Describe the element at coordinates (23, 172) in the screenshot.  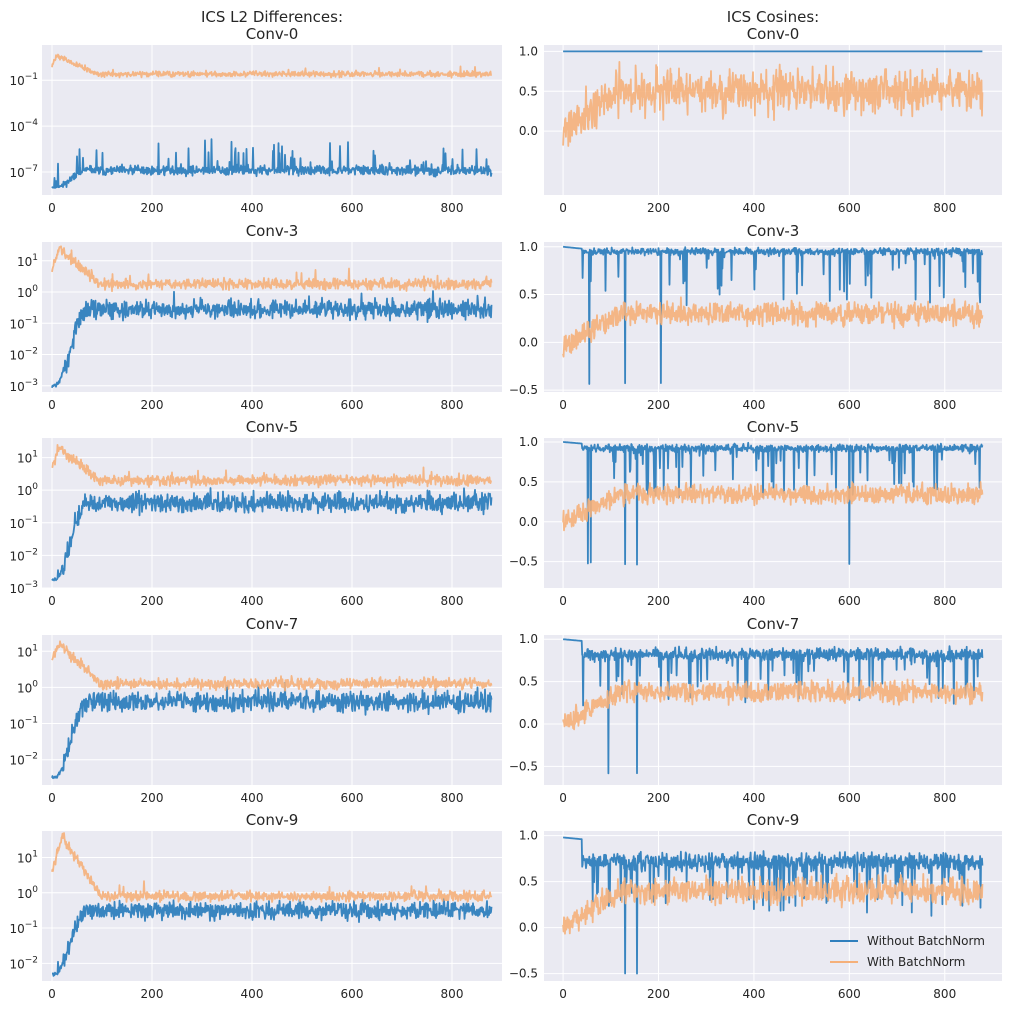
I see `y-tick-label: 10⁻⁷` at that location.